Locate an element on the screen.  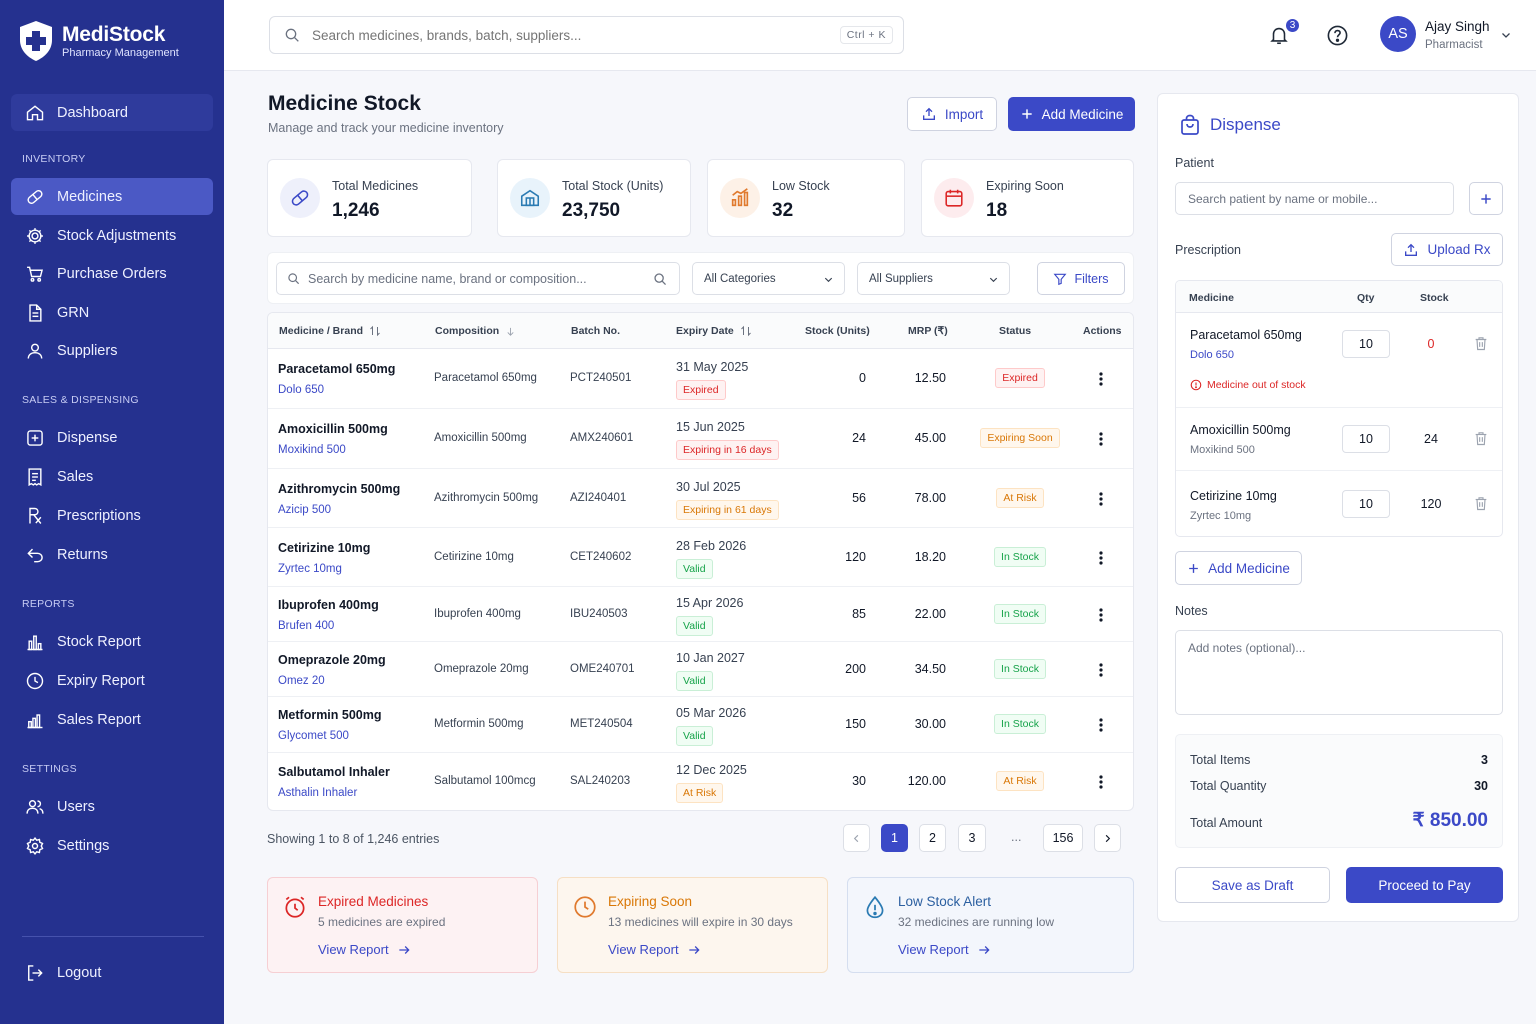
medicine-name: Cetirizine 10mg is located at coordinates (324, 548).